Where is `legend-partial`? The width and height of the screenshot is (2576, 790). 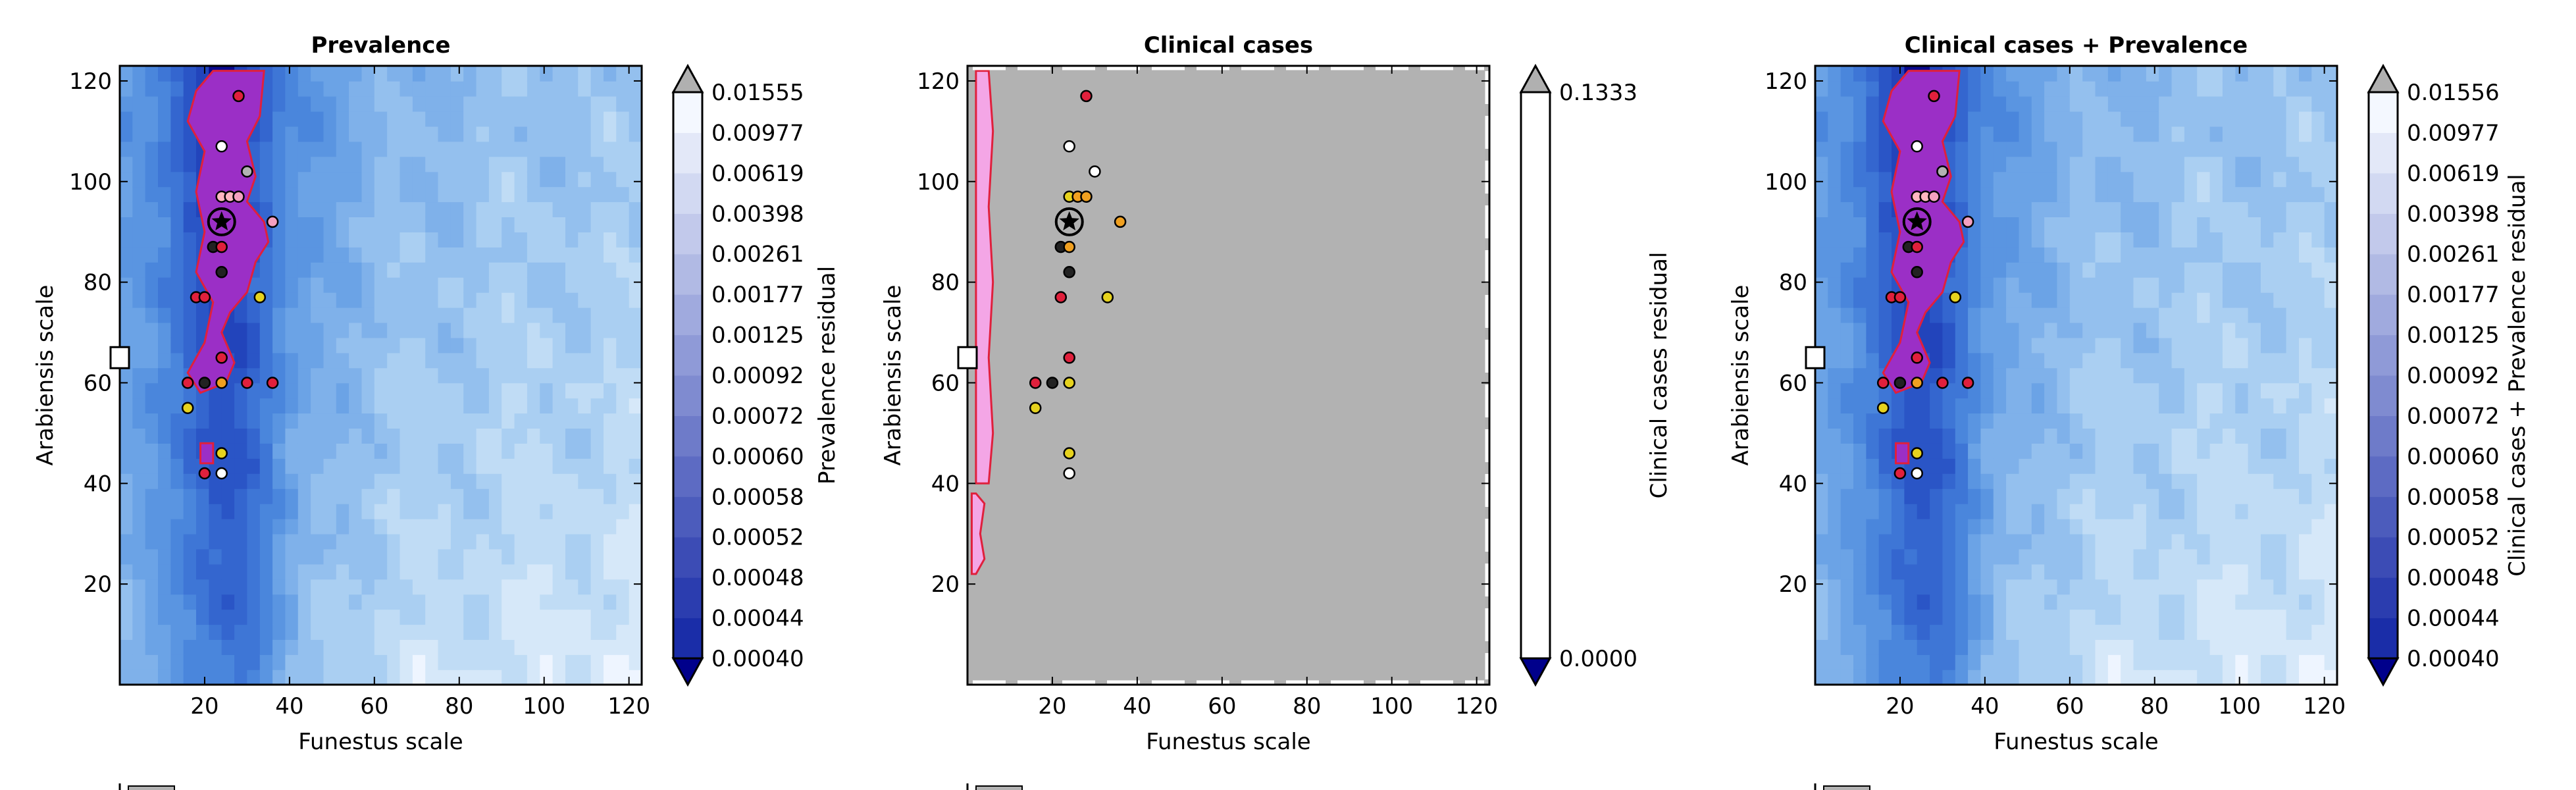
legend-partial is located at coordinates (146, 787).